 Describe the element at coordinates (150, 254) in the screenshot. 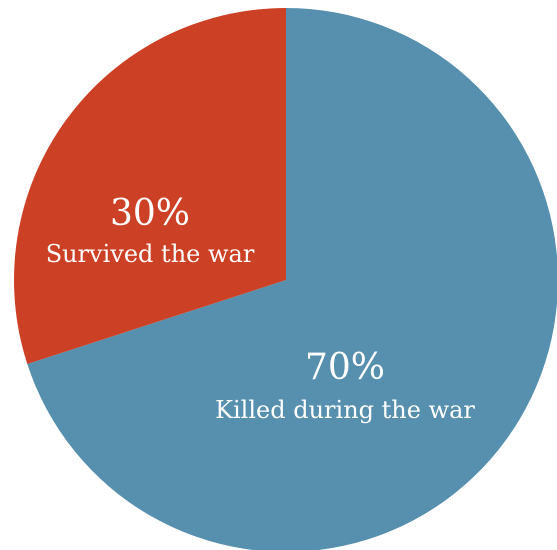

I see `slice-survived-label: Survived the war` at that location.